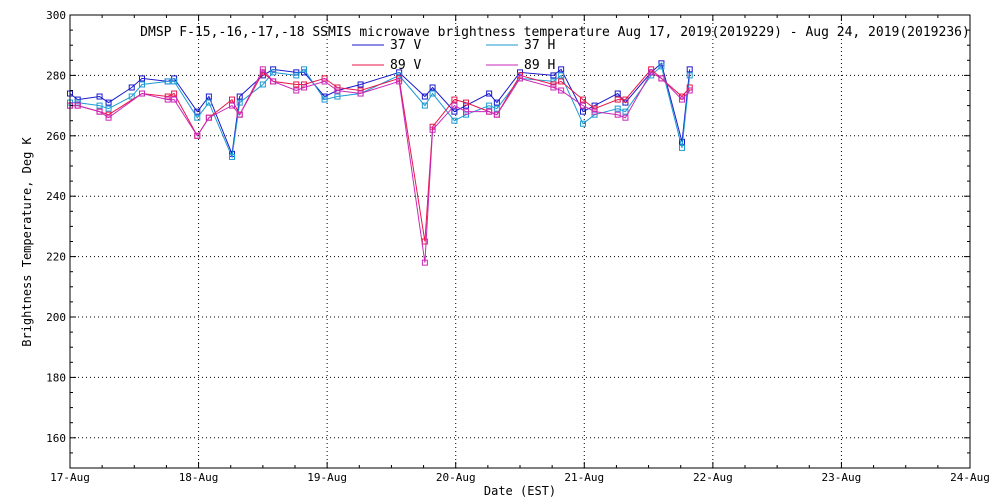 This screenshot has height=500, width=1000. I want to click on legend-label-89-v: 89 V, so click(405, 65).